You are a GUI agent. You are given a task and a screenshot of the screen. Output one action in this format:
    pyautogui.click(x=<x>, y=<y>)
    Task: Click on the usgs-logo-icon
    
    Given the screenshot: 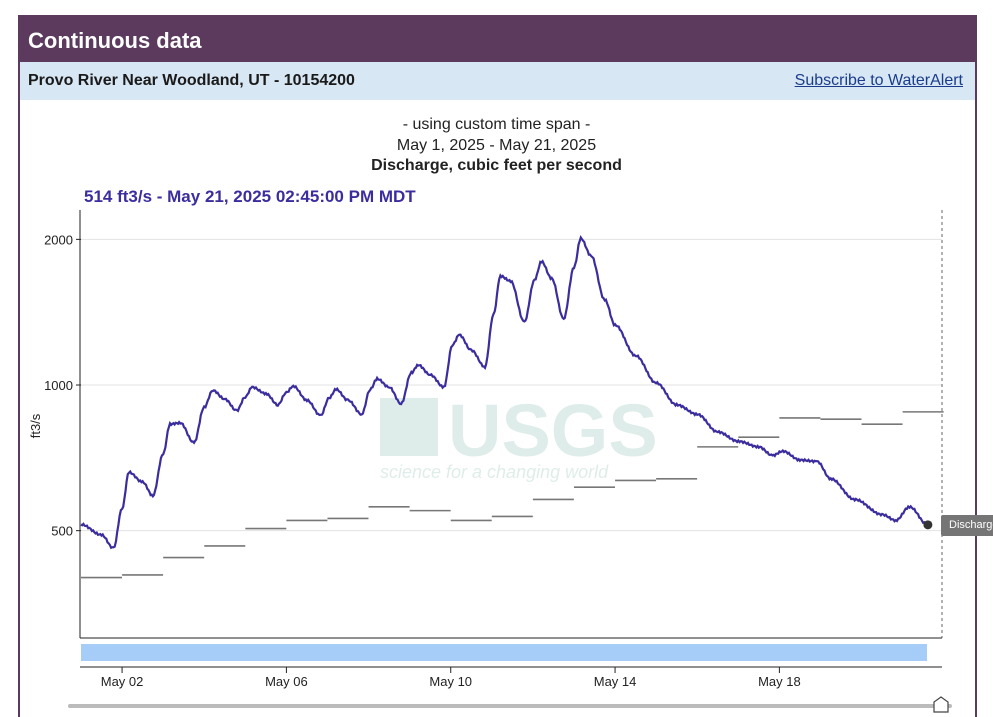 What is the action you would take?
    pyautogui.click(x=409, y=427)
    